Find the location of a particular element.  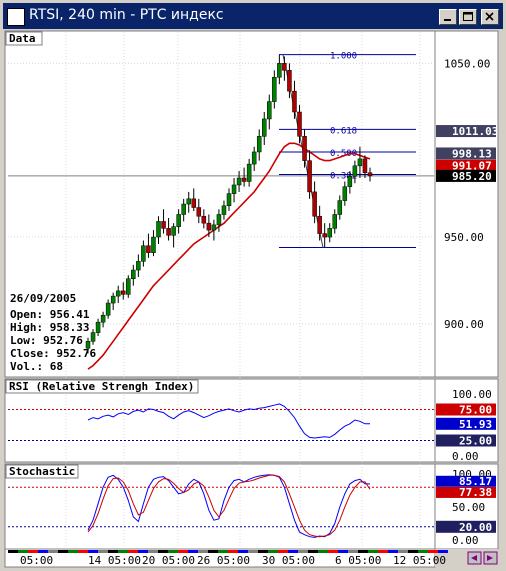

stoch-current-label: 77.38 is located at coordinates (475, 492).